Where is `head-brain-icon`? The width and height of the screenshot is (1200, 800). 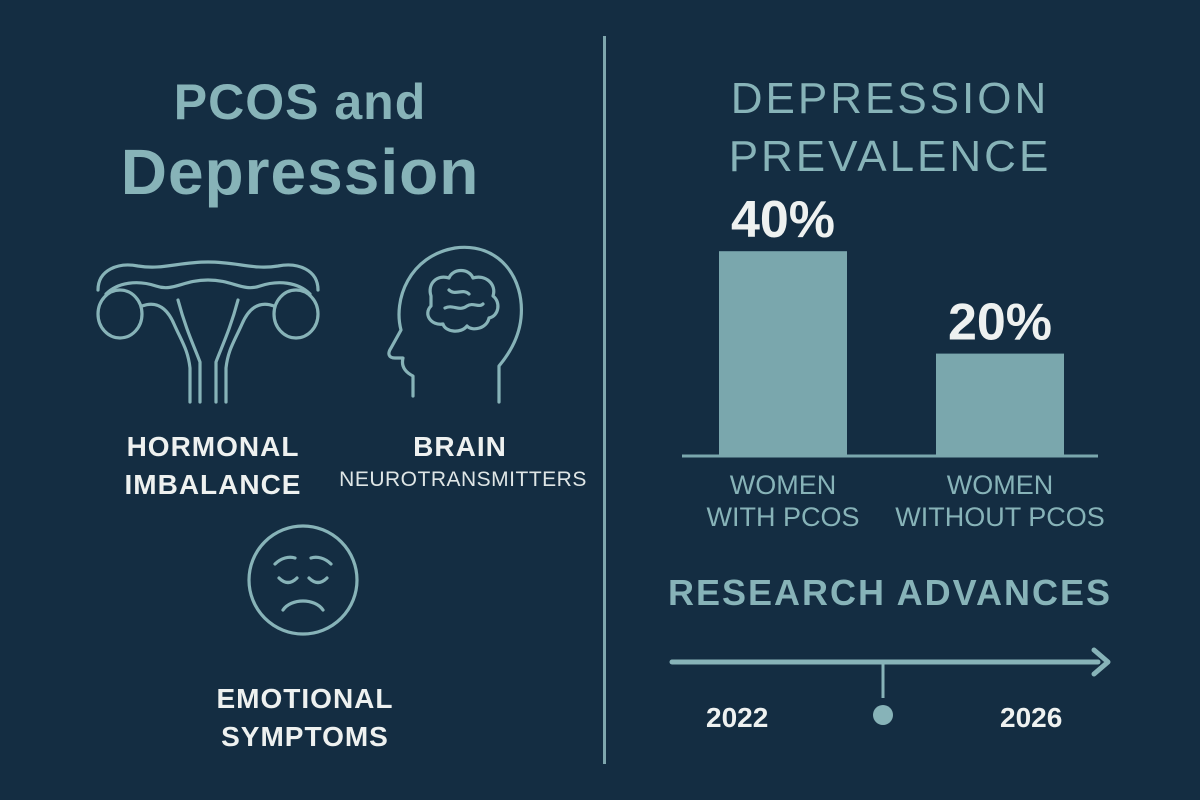 head-brain-icon is located at coordinates (455, 324).